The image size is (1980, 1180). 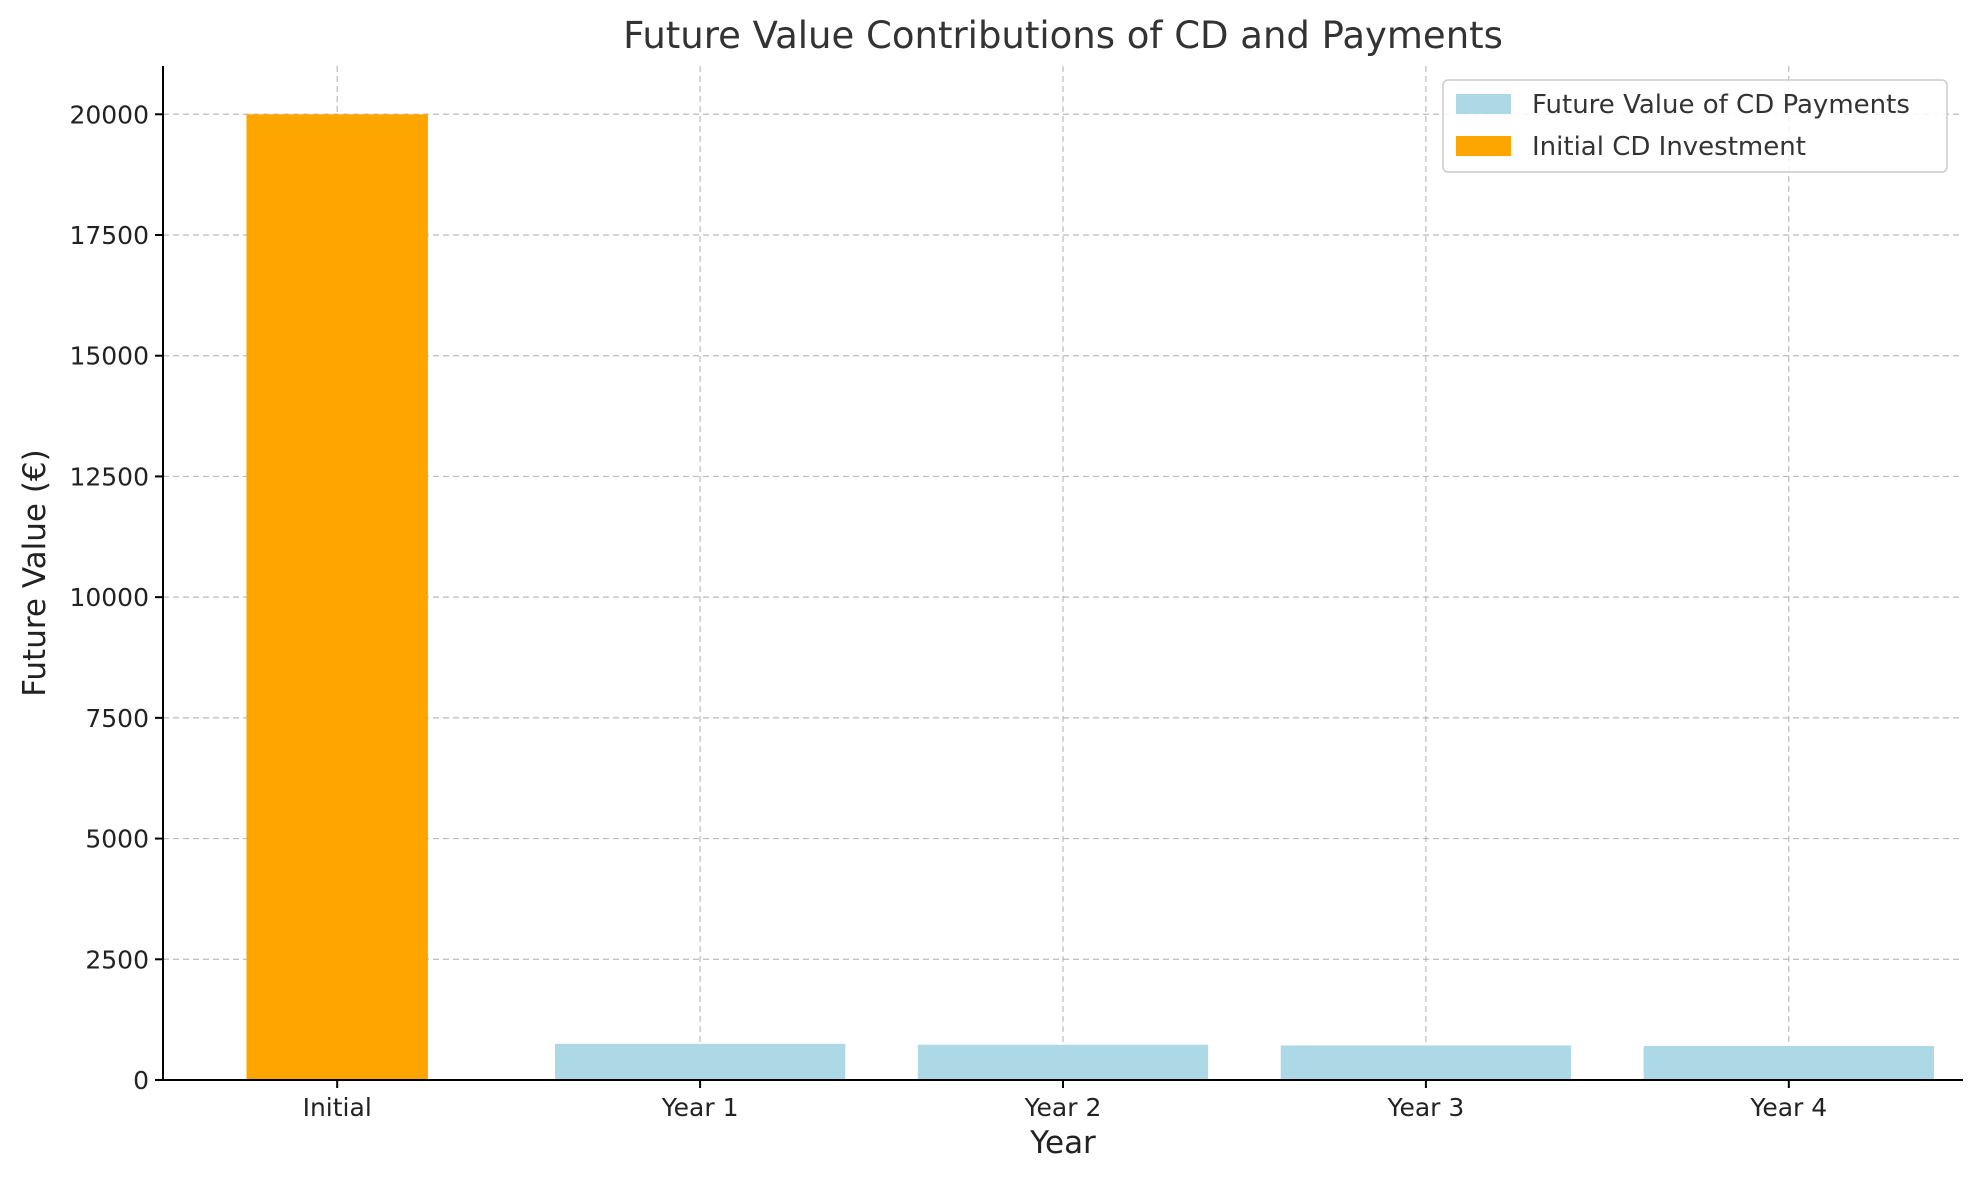 I want to click on x-tick-label: Initial, so click(x=337, y=1107).